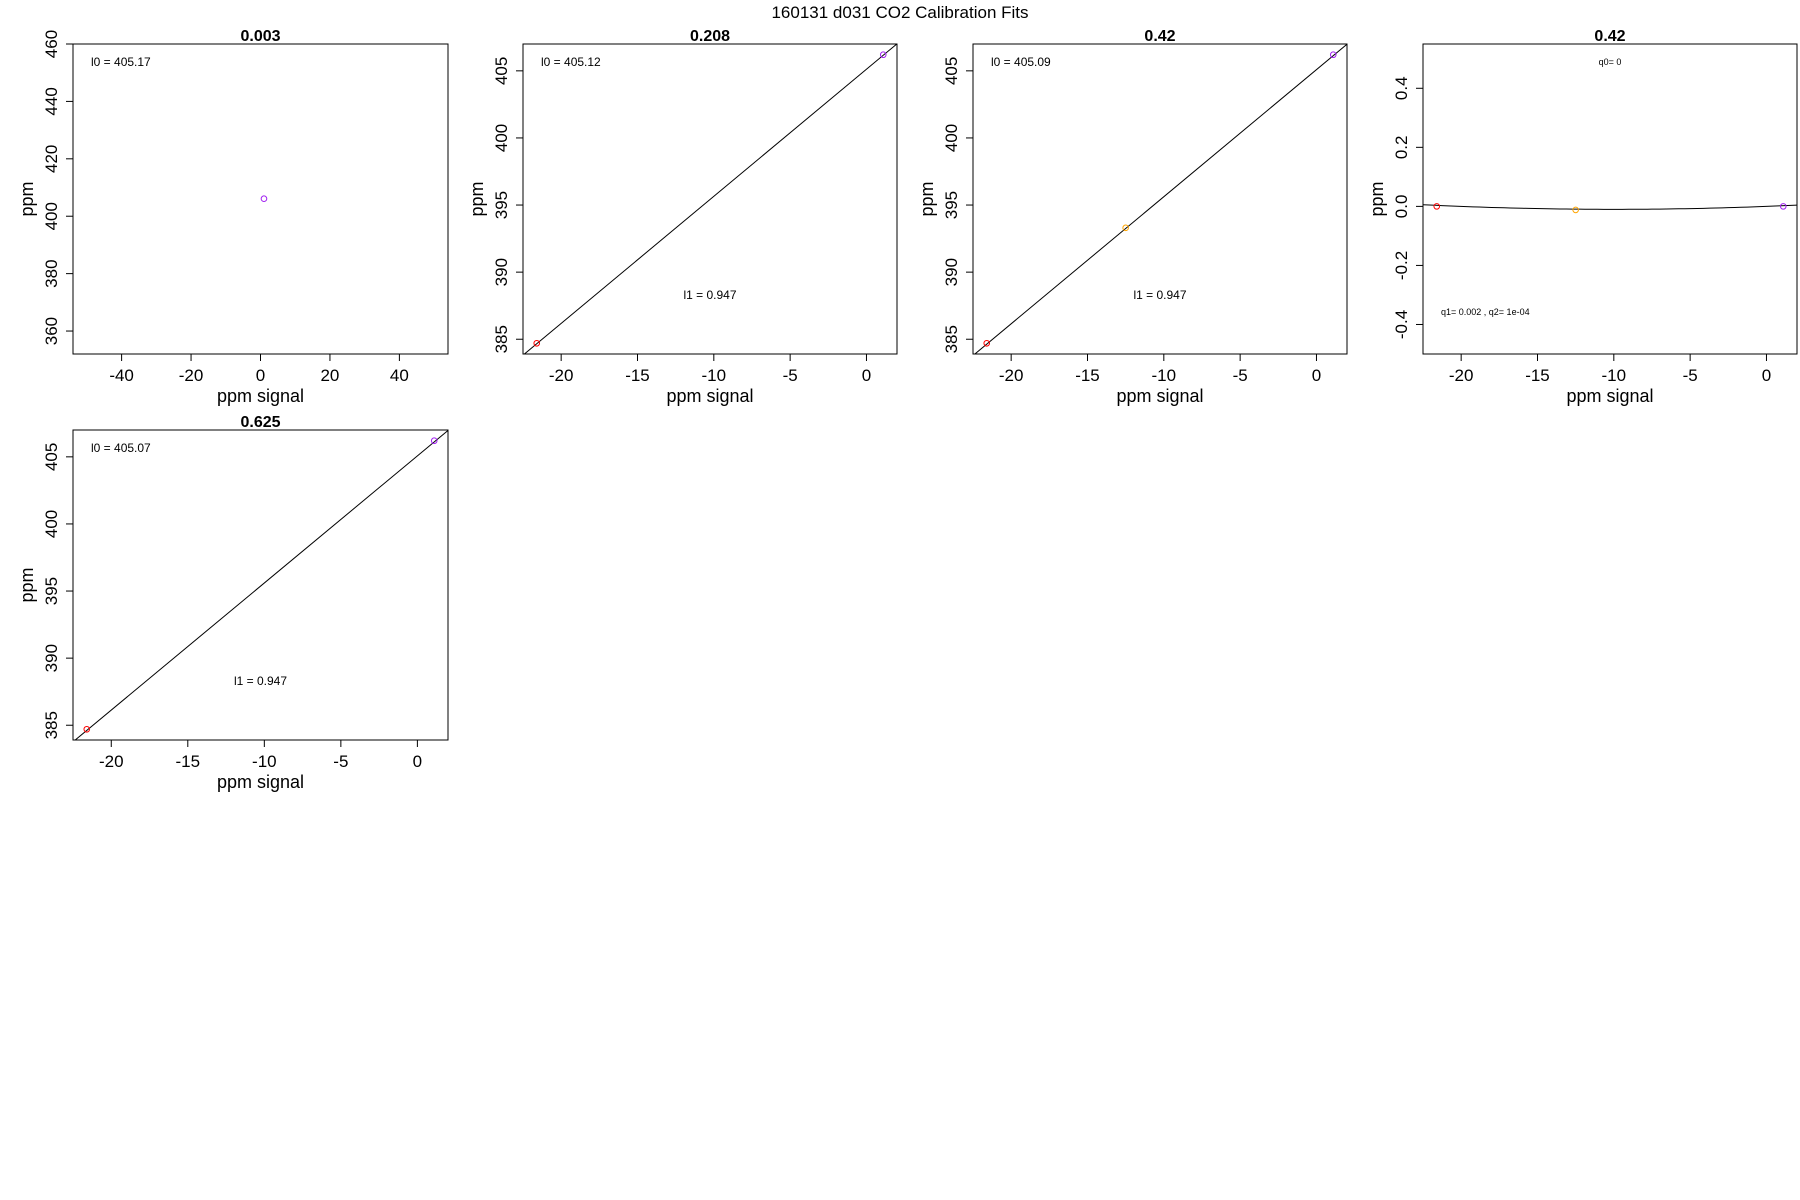  What do you see at coordinates (260, 36) in the screenshot?
I see `panel-title: 0.003` at bounding box center [260, 36].